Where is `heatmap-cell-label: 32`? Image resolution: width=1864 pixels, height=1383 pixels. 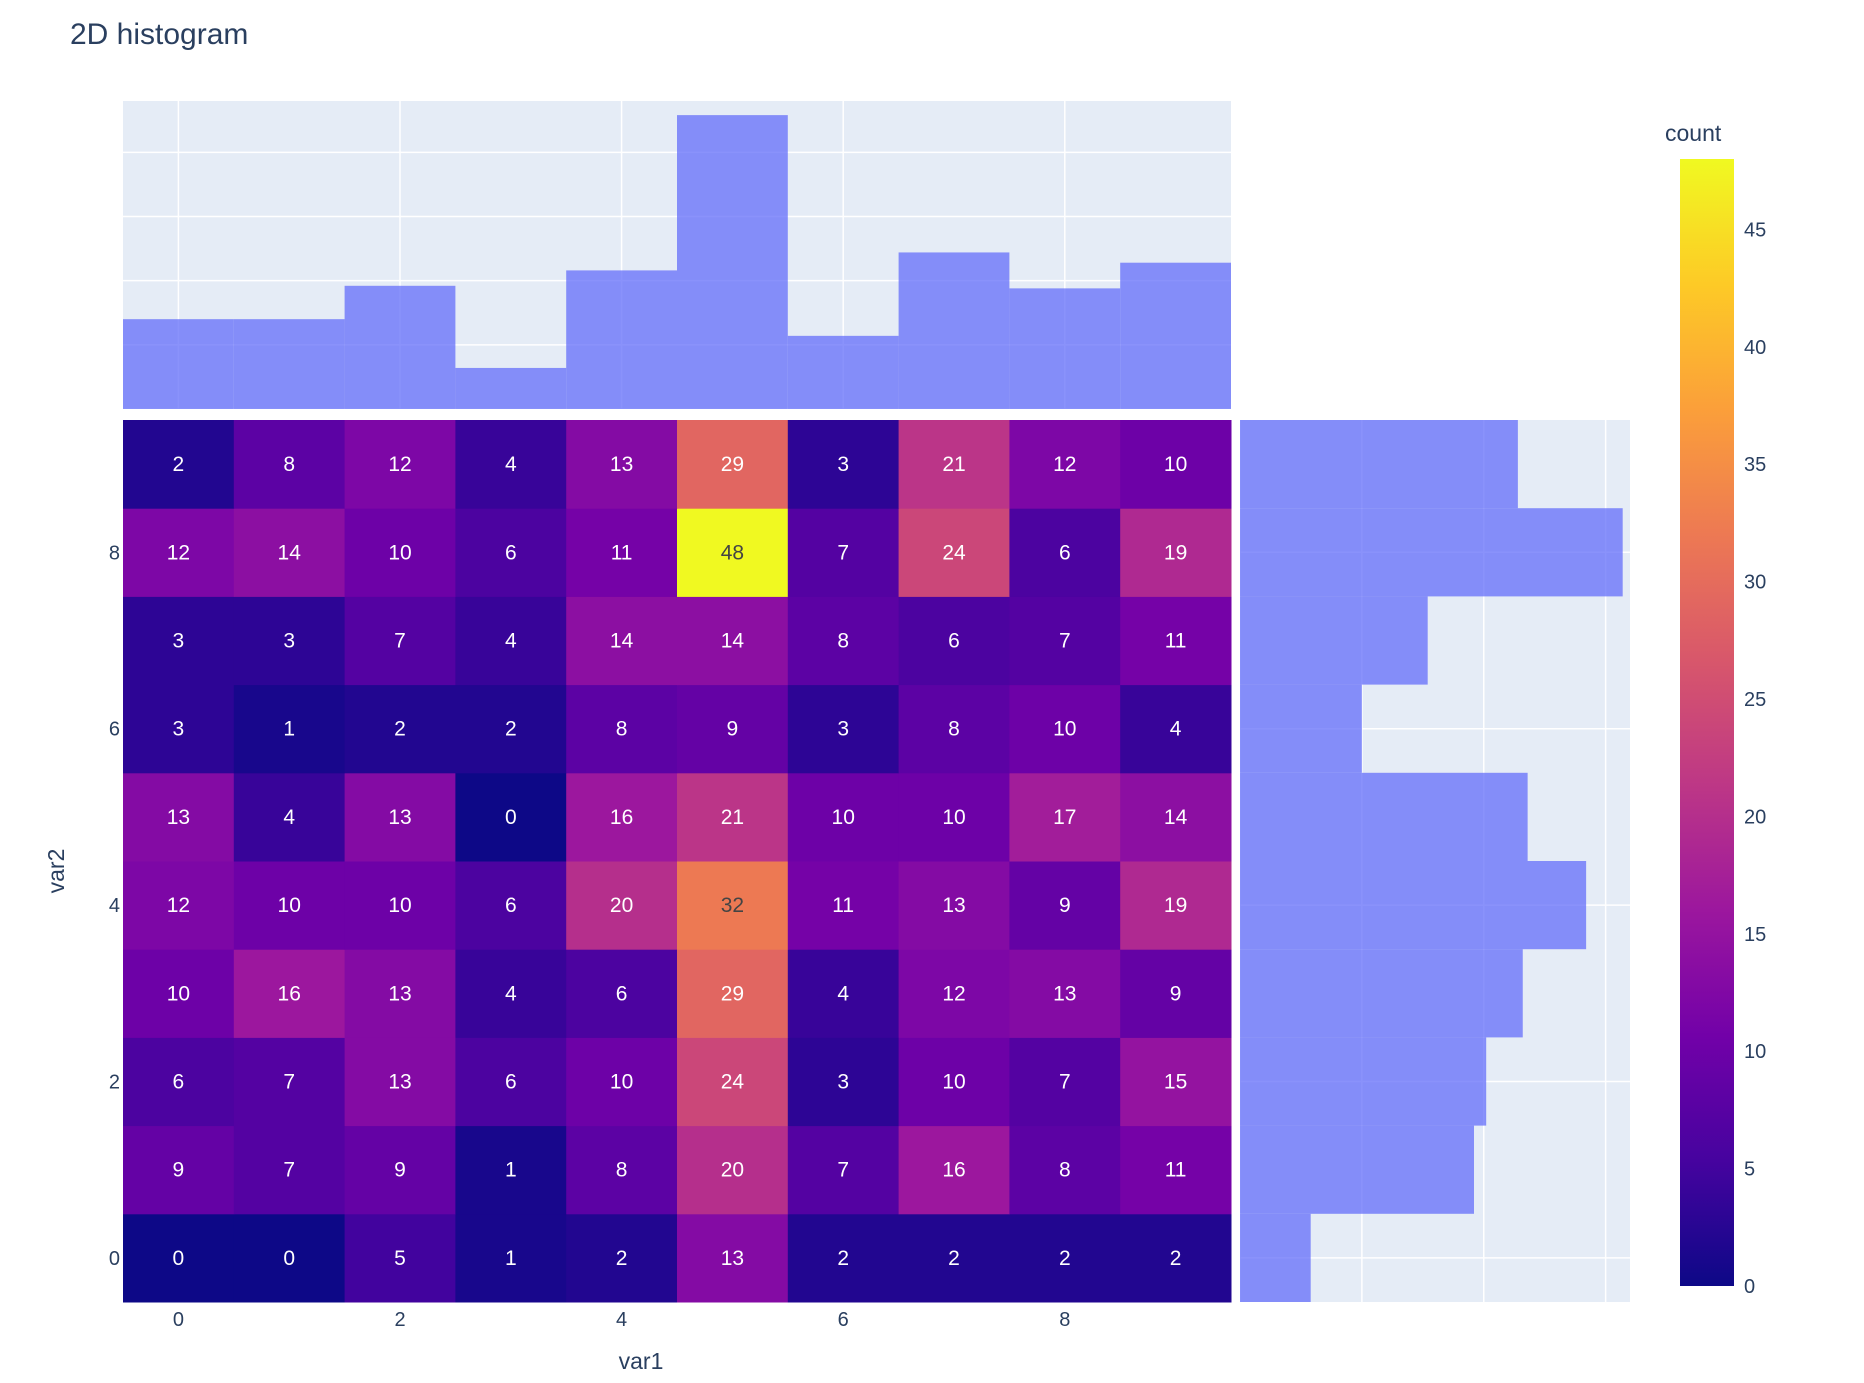
heatmap-cell-label: 32 is located at coordinates (732, 905).